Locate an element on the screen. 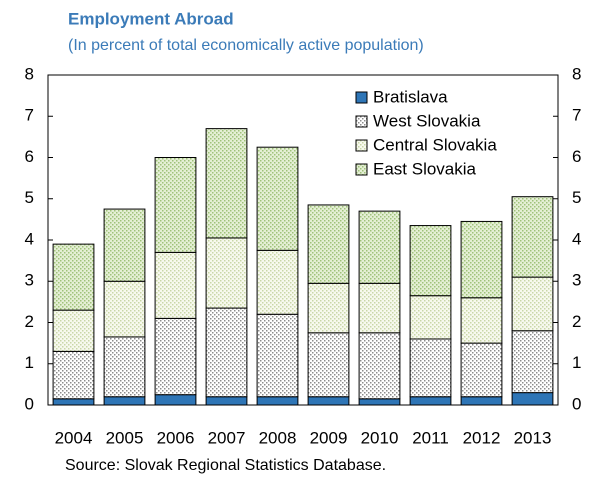 This screenshot has height=478, width=595. y2-tick-label: 0 is located at coordinates (576, 403).